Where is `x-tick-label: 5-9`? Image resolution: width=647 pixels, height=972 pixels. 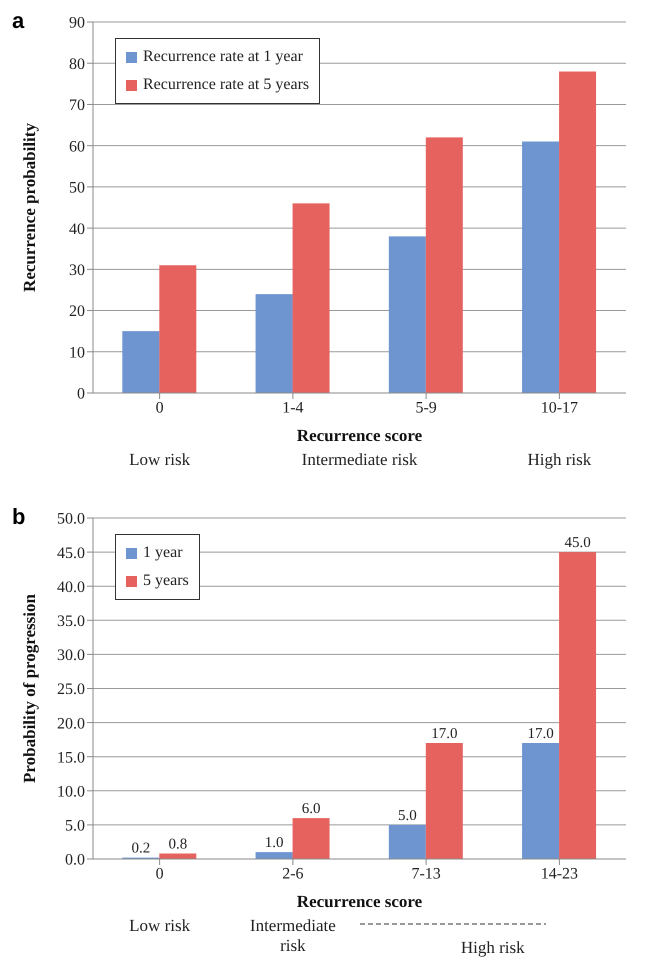 x-tick-label: 5-9 is located at coordinates (426, 407).